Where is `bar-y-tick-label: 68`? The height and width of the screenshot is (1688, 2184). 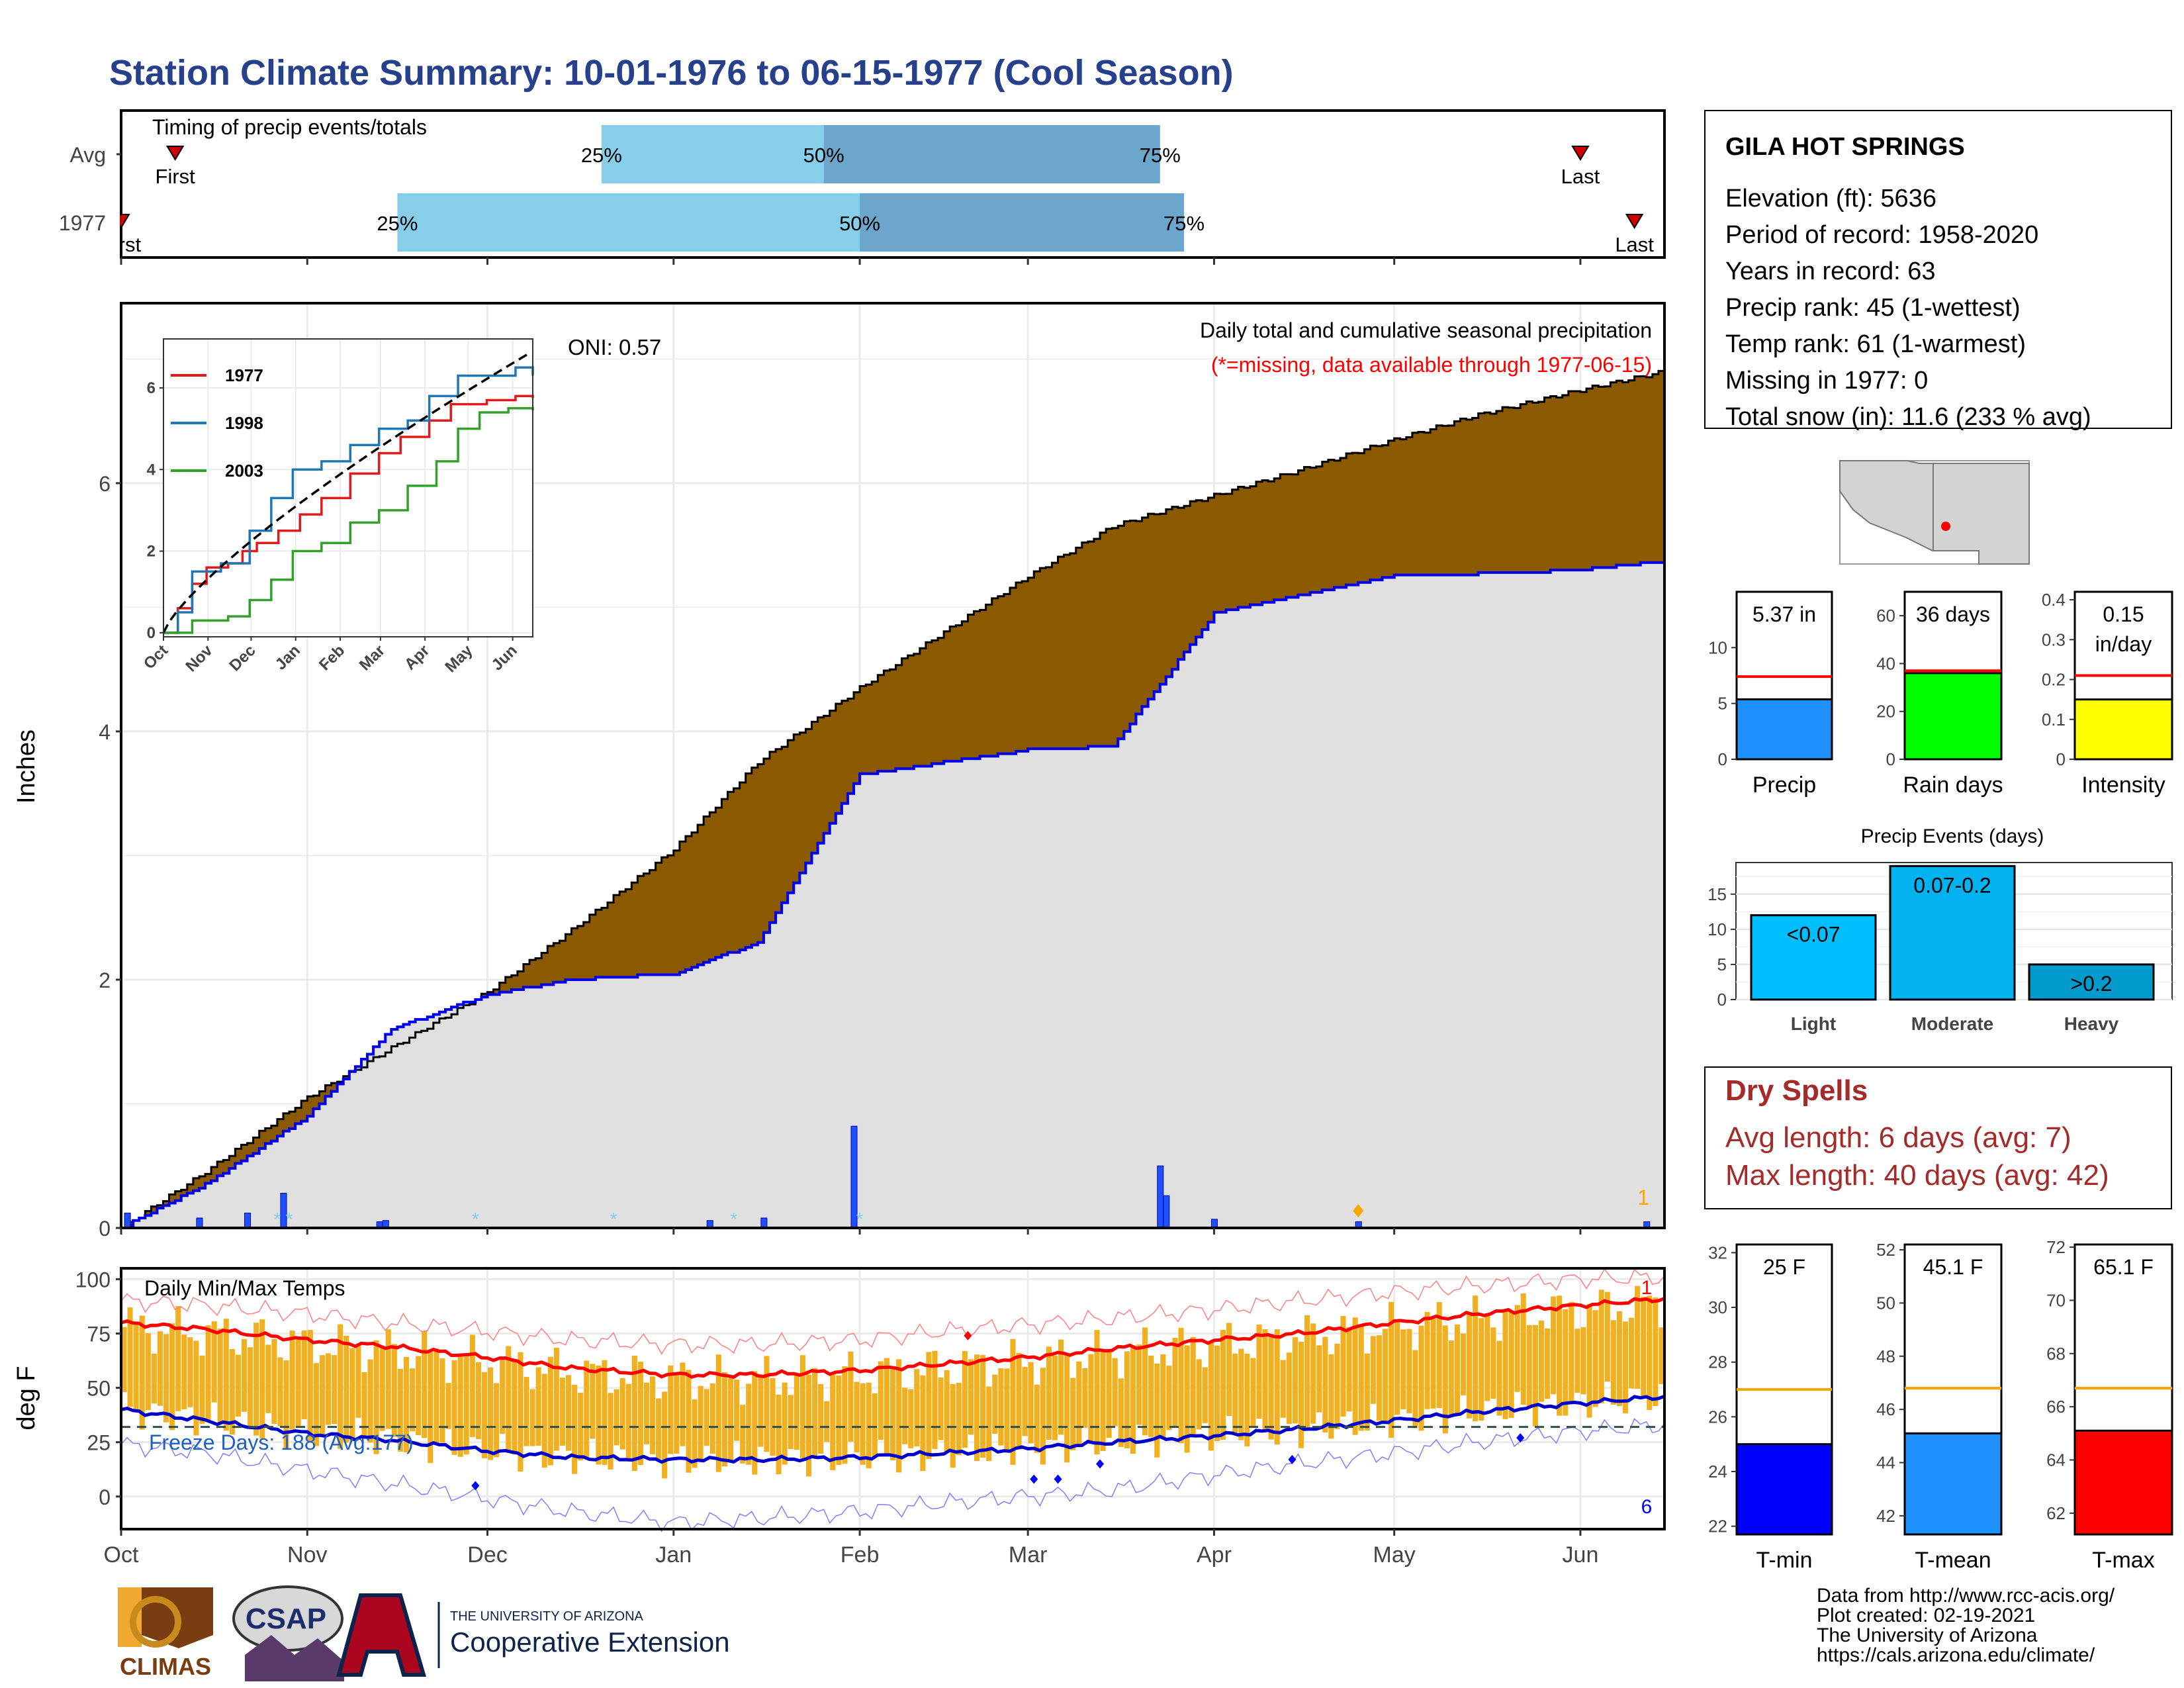
bar-y-tick-label: 68 is located at coordinates (2056, 1354).